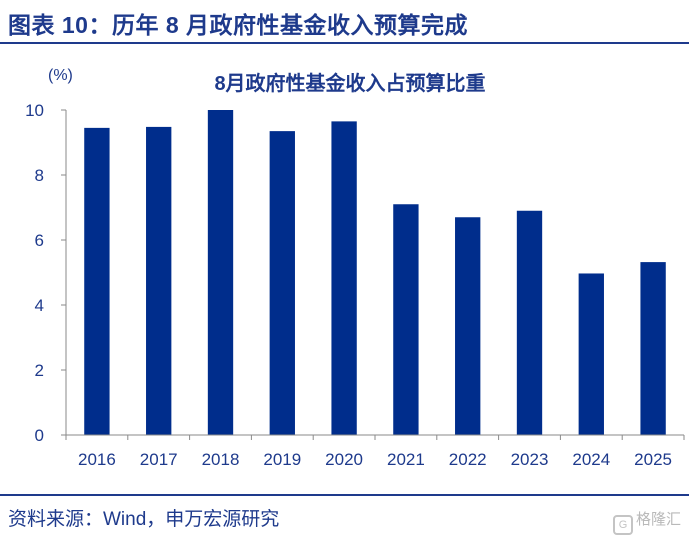 The width and height of the screenshot is (689, 538). Describe the element at coordinates (658, 519) in the screenshot. I see `watermark-text: 格隆汇` at that location.